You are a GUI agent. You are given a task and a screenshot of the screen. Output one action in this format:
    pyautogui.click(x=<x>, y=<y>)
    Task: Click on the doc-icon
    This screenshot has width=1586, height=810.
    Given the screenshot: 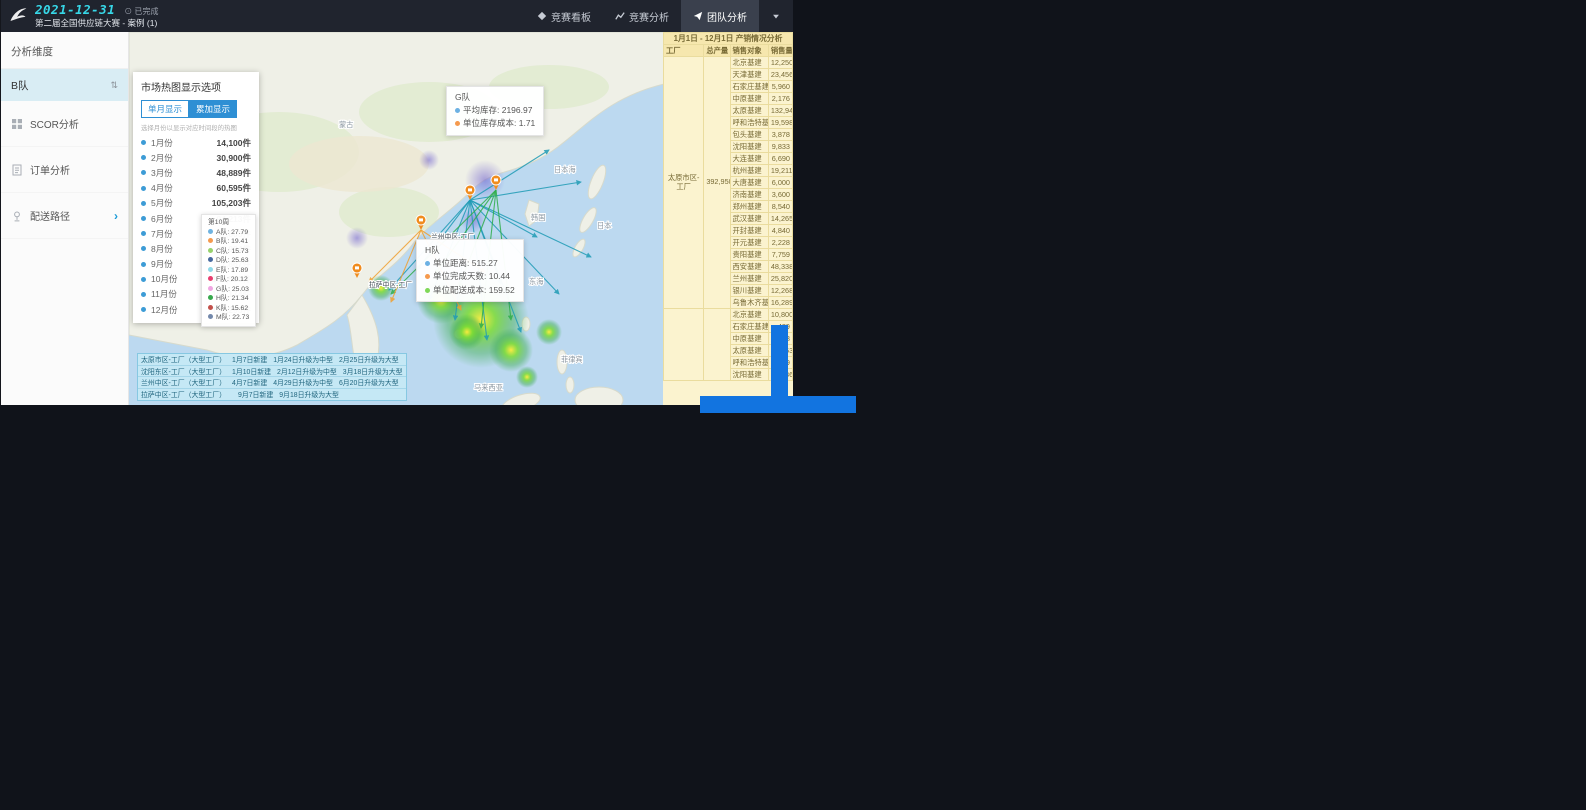 What is the action you would take?
    pyautogui.click(x=17, y=170)
    